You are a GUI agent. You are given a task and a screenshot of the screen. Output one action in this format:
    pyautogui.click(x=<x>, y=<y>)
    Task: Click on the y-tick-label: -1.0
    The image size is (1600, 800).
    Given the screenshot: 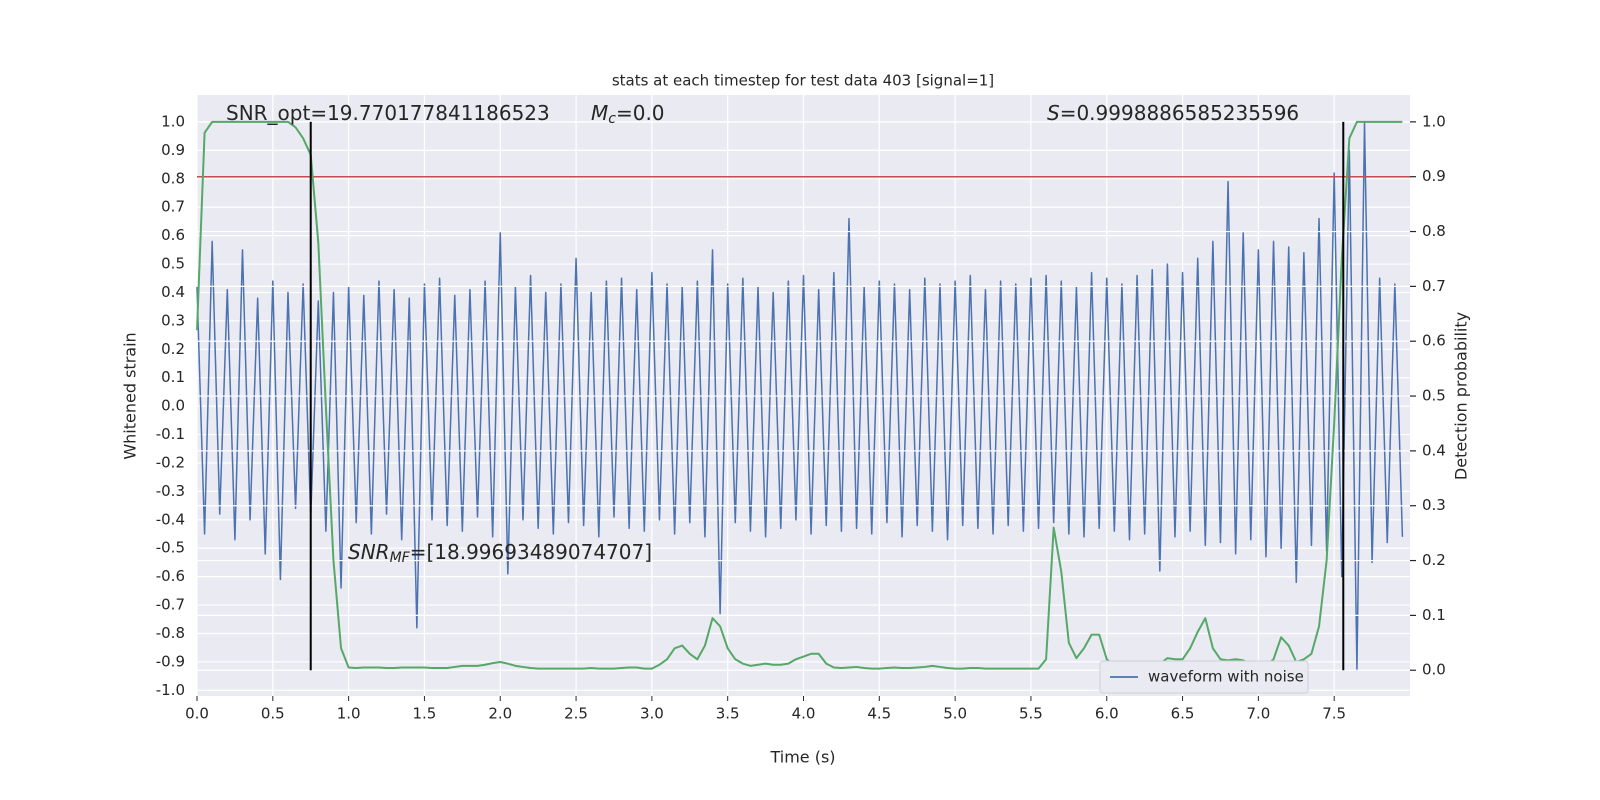 What is the action you would take?
    pyautogui.click(x=170, y=690)
    